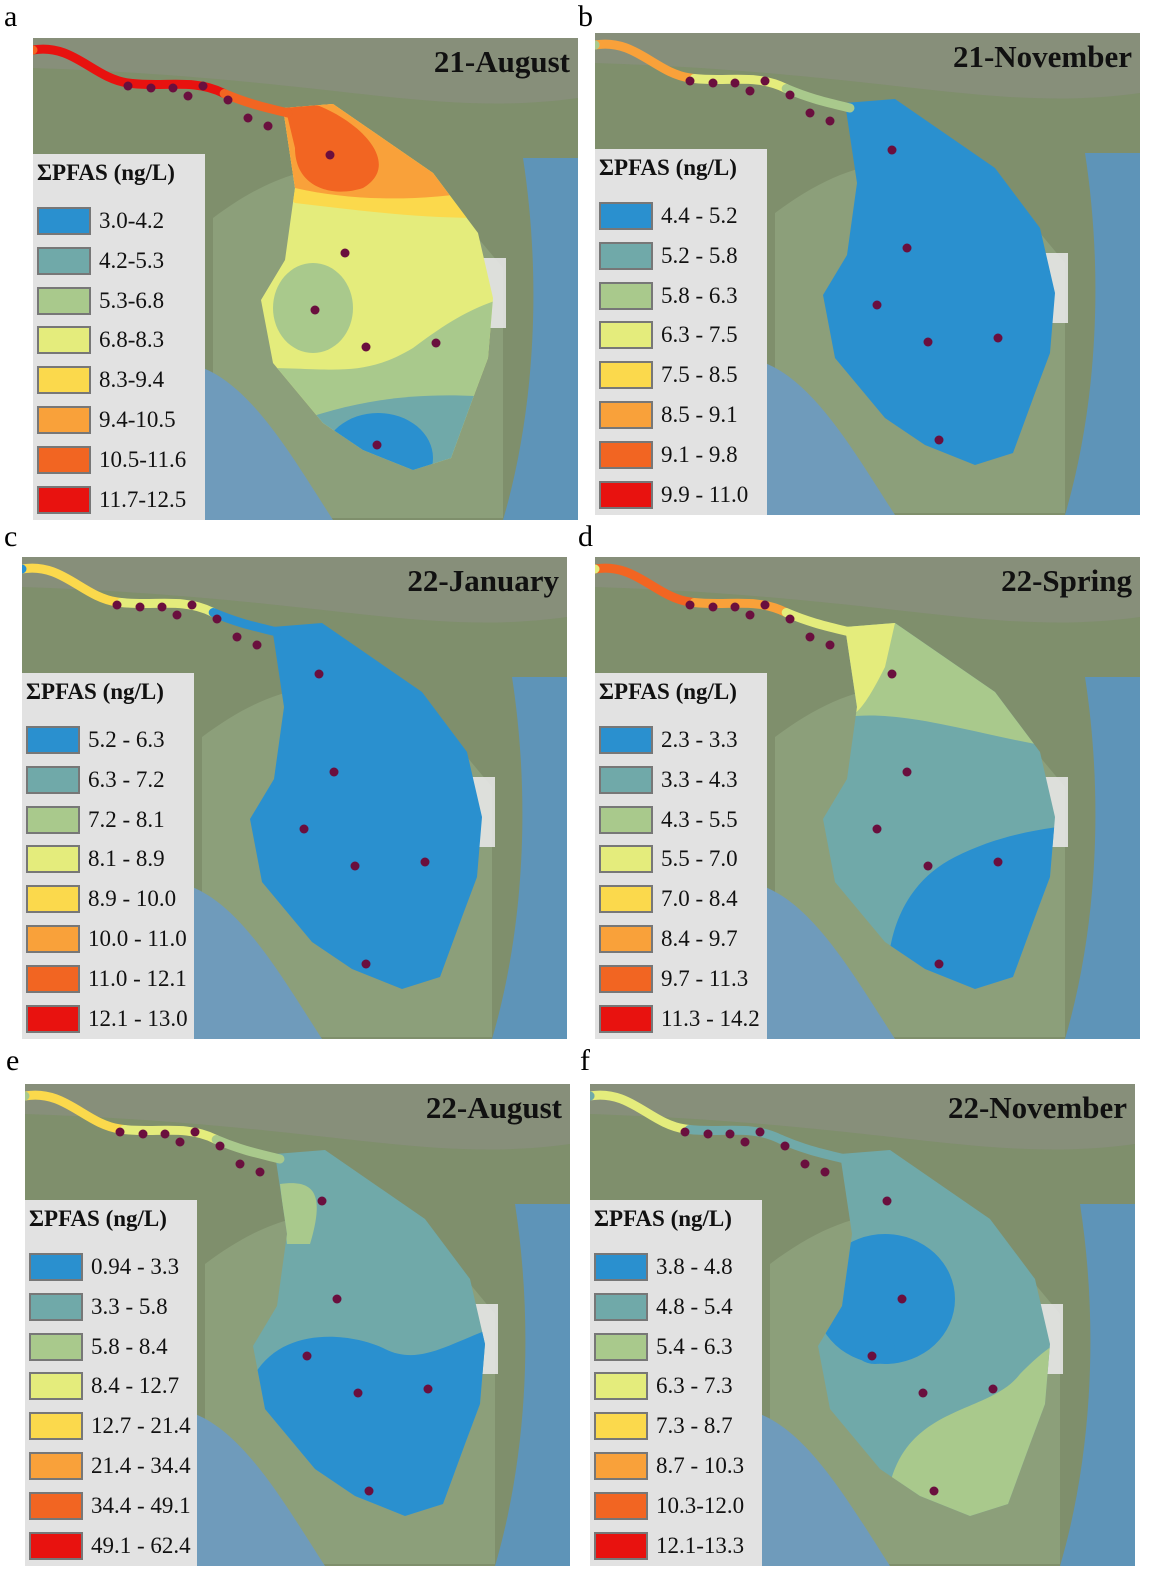 This screenshot has width=1168, height=1581. What do you see at coordinates (98, 1347) in the screenshot?
I see `legend-item: 5.8 - 8.4` at bounding box center [98, 1347].